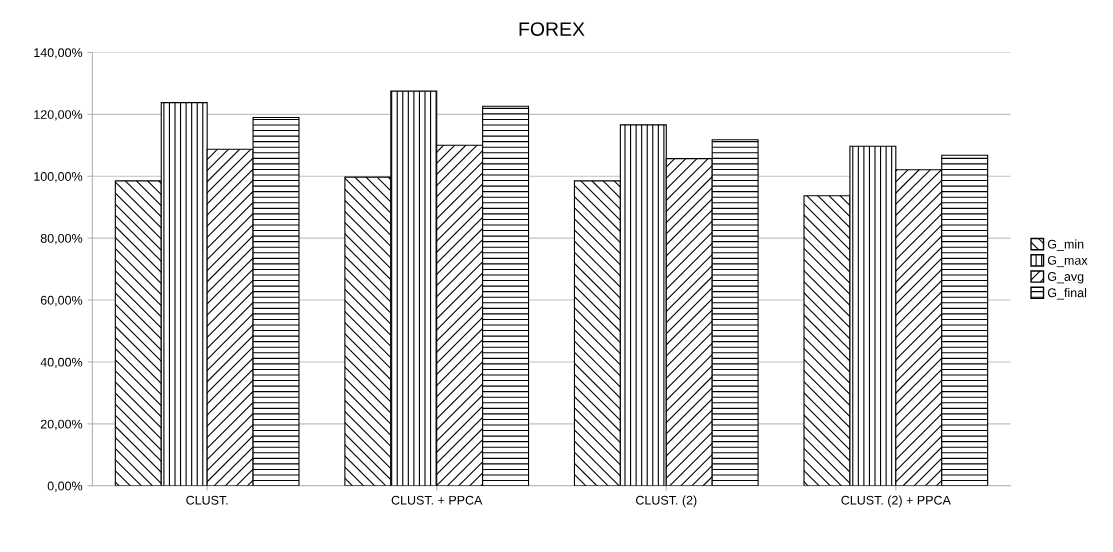 The height and width of the screenshot is (552, 1113). What do you see at coordinates (896, 501) in the screenshot?
I see `x-tick-label: CLUST. (2) + PPCA` at bounding box center [896, 501].